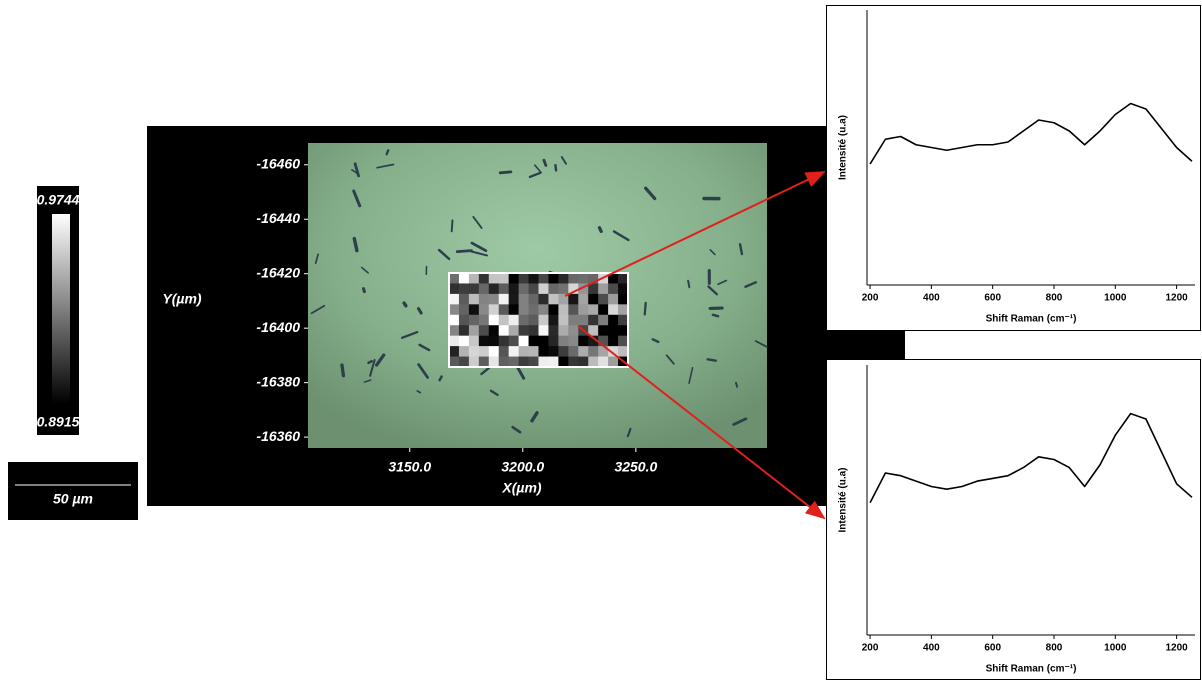 The height and width of the screenshot is (681, 1202). I want to click on colorbar, so click(61, 309).